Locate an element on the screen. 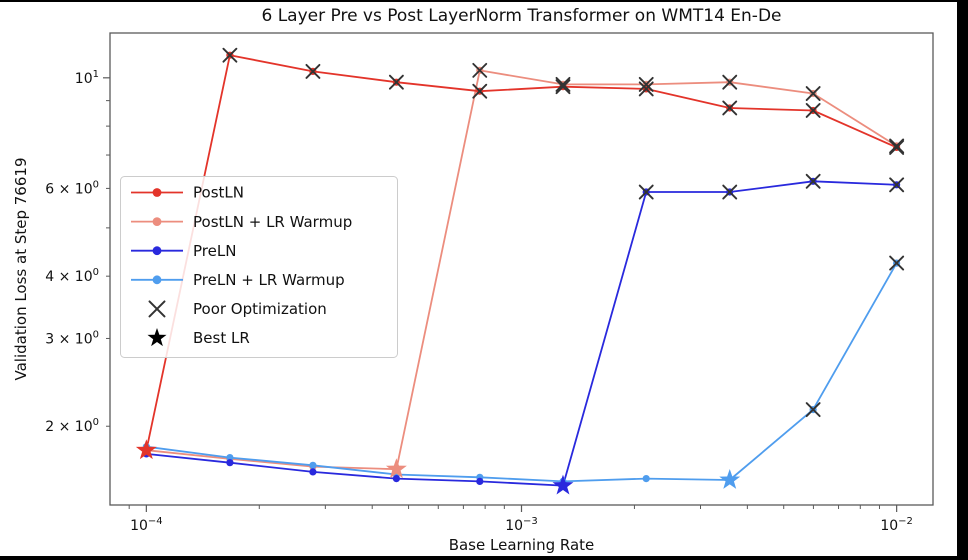  legend-label: Poor Optimization is located at coordinates (260, 309).